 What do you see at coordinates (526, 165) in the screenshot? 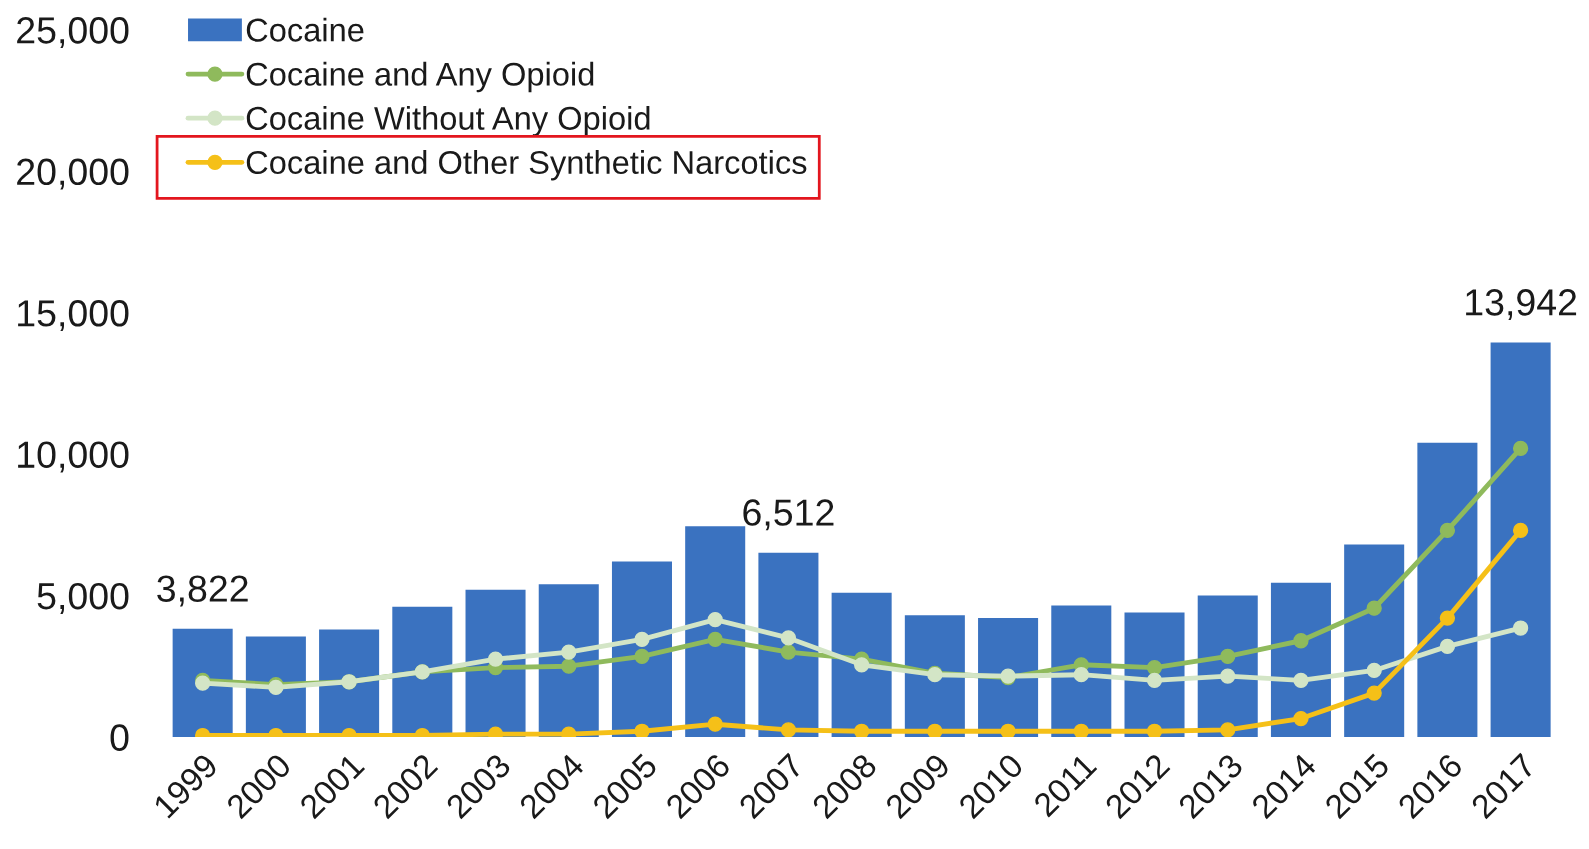
I see `legend-label: Cocaine and Other Synthetic Narcotics` at bounding box center [526, 165].